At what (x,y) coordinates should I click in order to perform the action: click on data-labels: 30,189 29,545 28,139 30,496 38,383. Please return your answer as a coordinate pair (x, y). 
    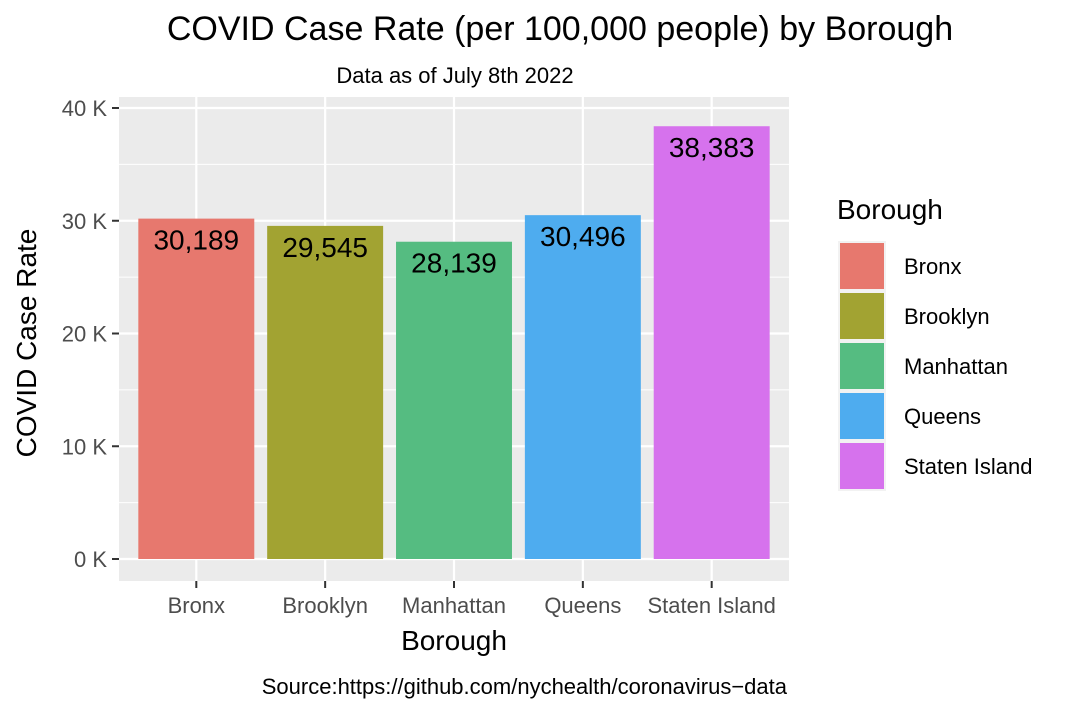
    Looking at the image, I should click on (453, 205).